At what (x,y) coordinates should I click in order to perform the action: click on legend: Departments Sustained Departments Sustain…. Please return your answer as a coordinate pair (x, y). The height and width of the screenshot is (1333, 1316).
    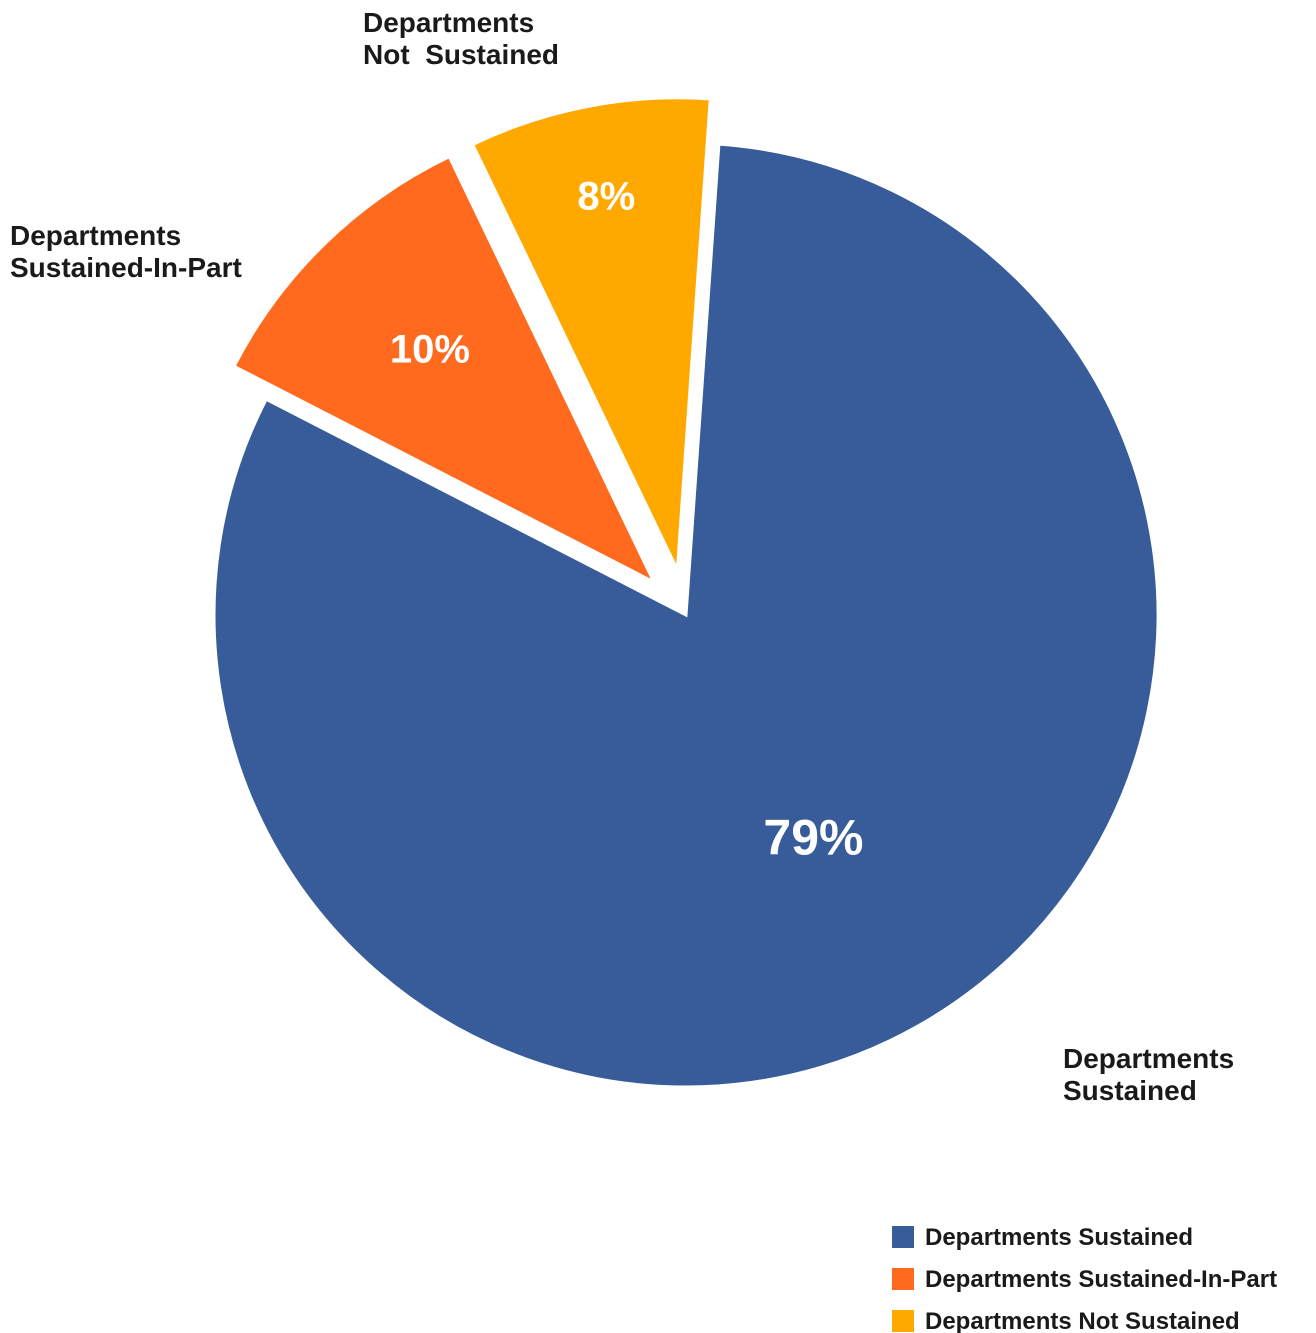
    Looking at the image, I should click on (1084, 1278).